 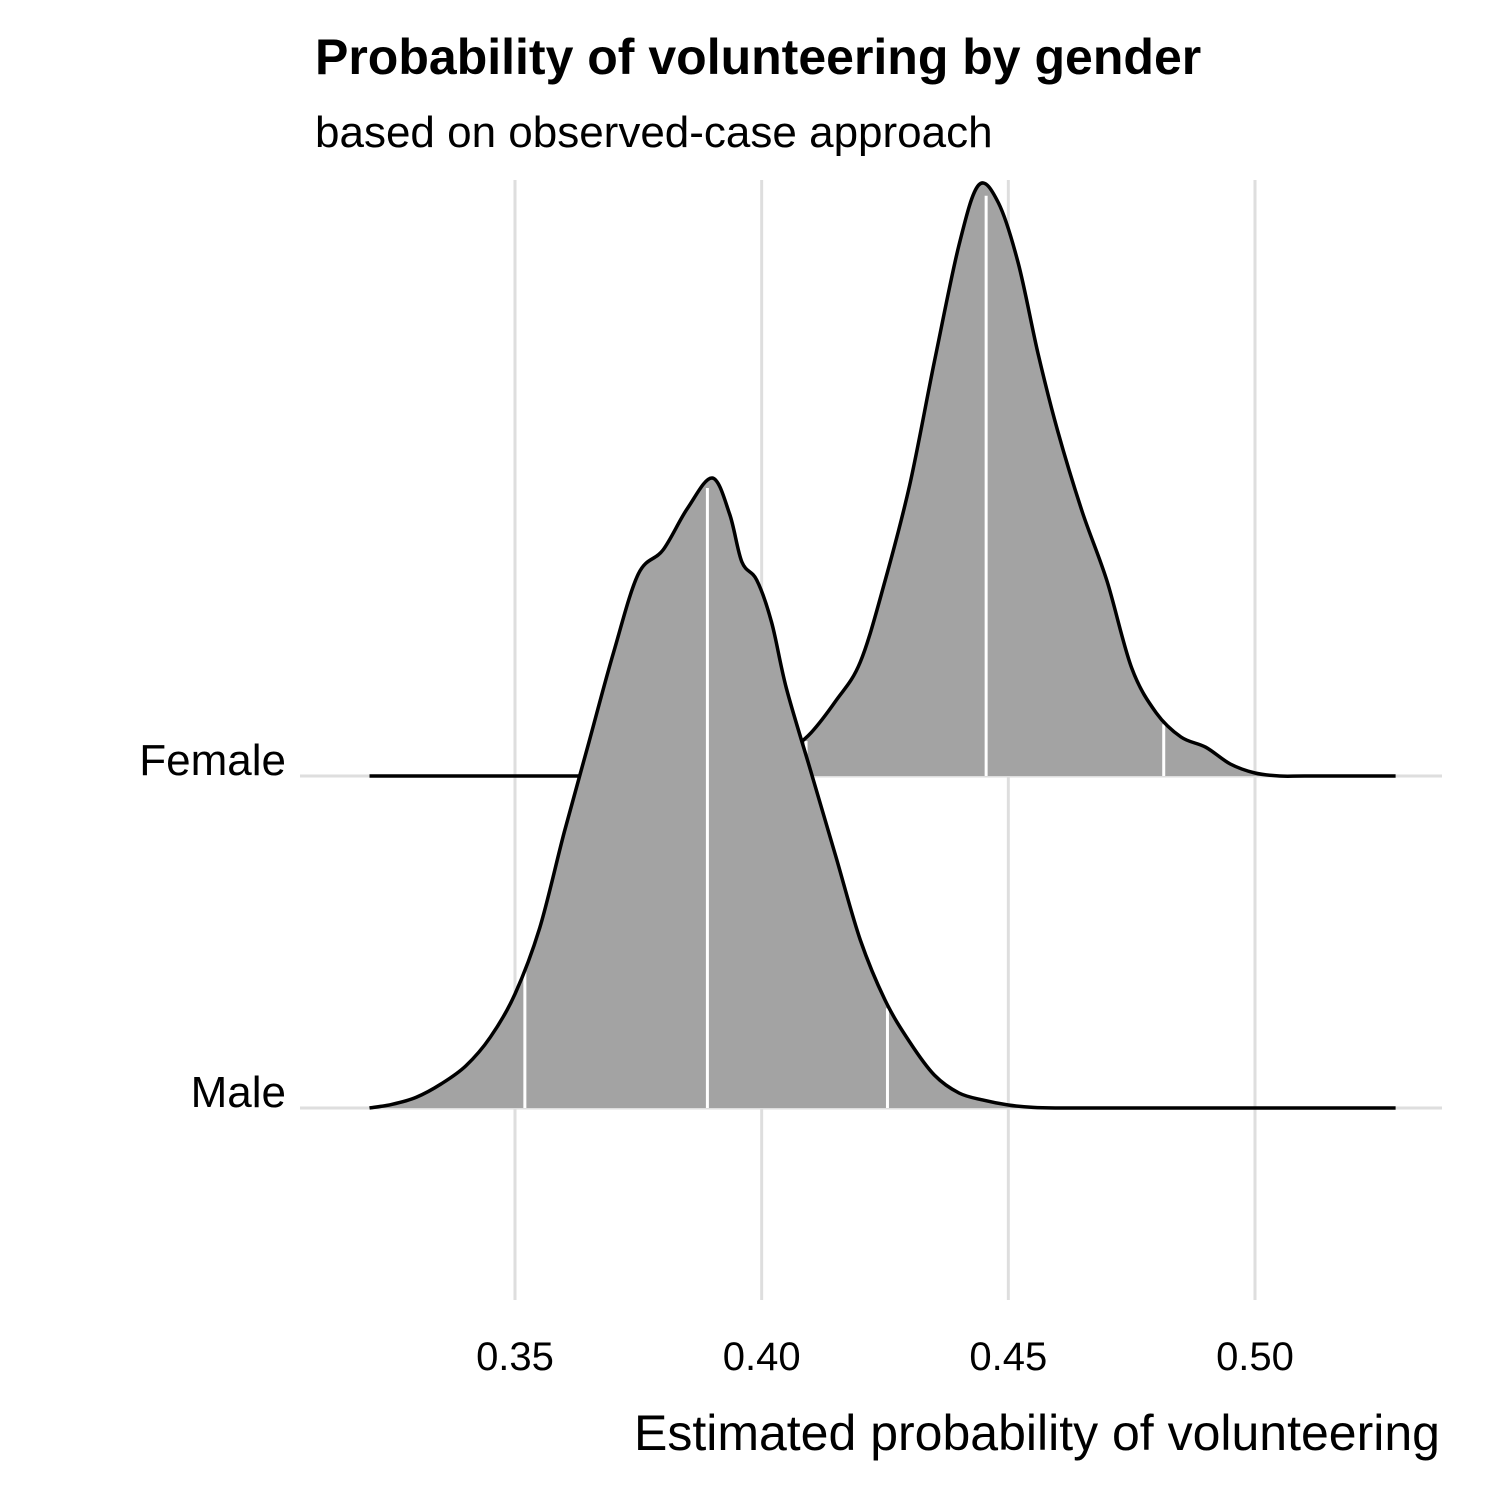 What do you see at coordinates (654, 132) in the screenshot?
I see `chart-subtitle: based on observed-case approach` at bounding box center [654, 132].